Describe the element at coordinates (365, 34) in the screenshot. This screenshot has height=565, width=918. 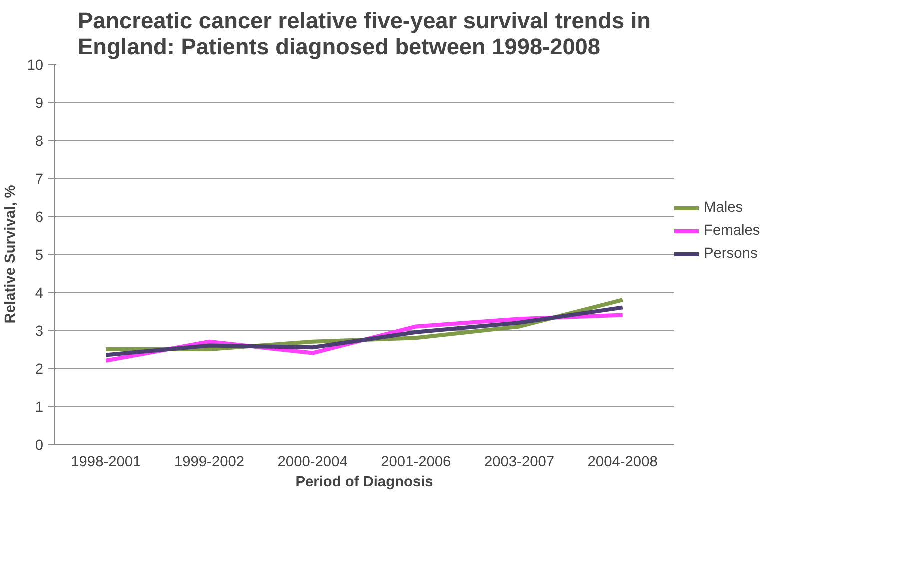
I see `chart-title: Pancreatic cancer relative five-year survival trends in England: Patients diagnosed between 1998-2008` at that location.